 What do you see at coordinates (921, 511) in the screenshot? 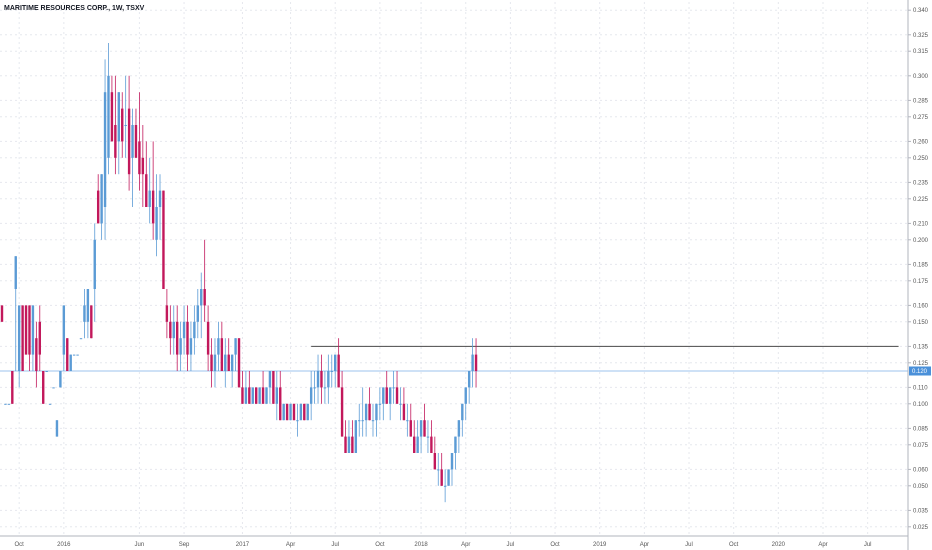
I see `y-tick-label: 0.035` at bounding box center [921, 511].